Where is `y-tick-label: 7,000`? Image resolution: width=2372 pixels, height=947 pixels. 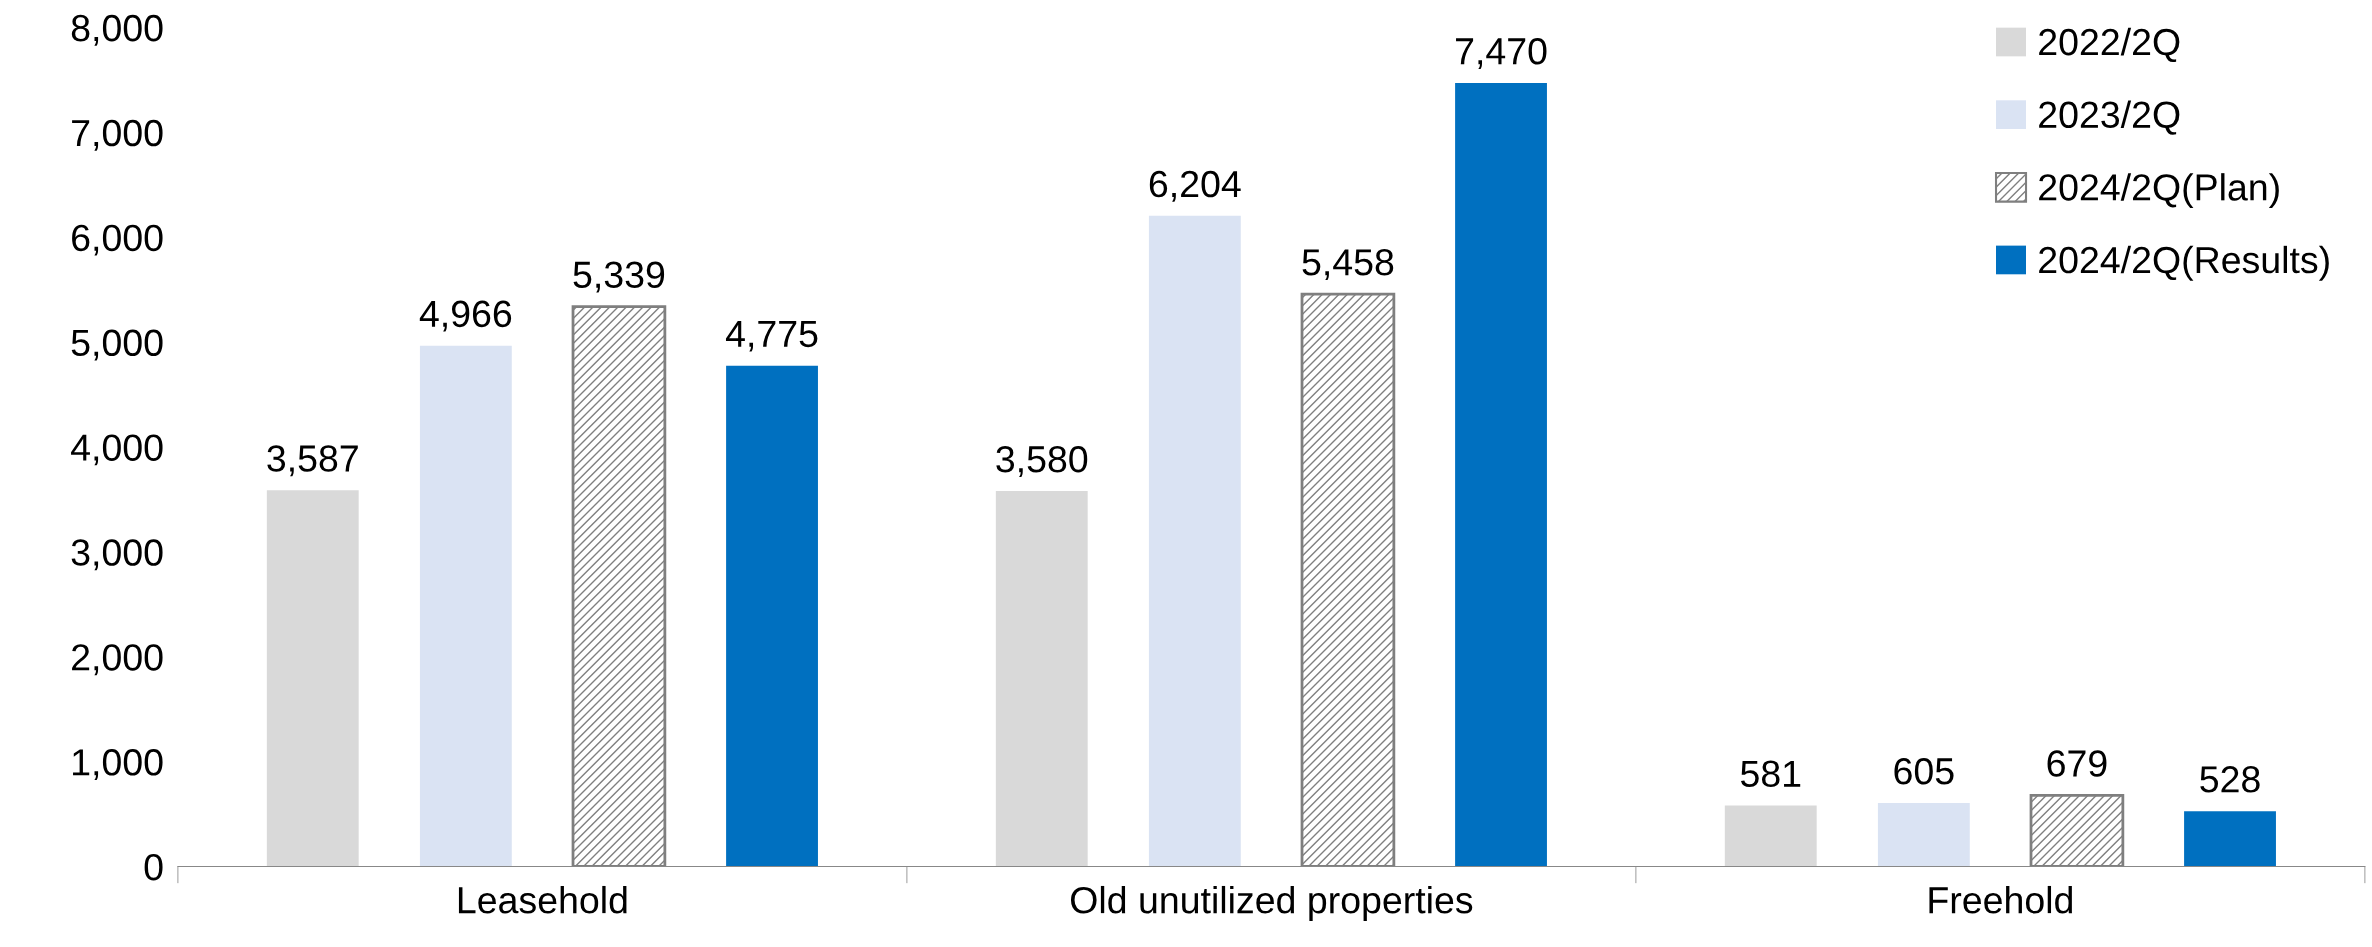 y-tick-label: 7,000 is located at coordinates (117, 135).